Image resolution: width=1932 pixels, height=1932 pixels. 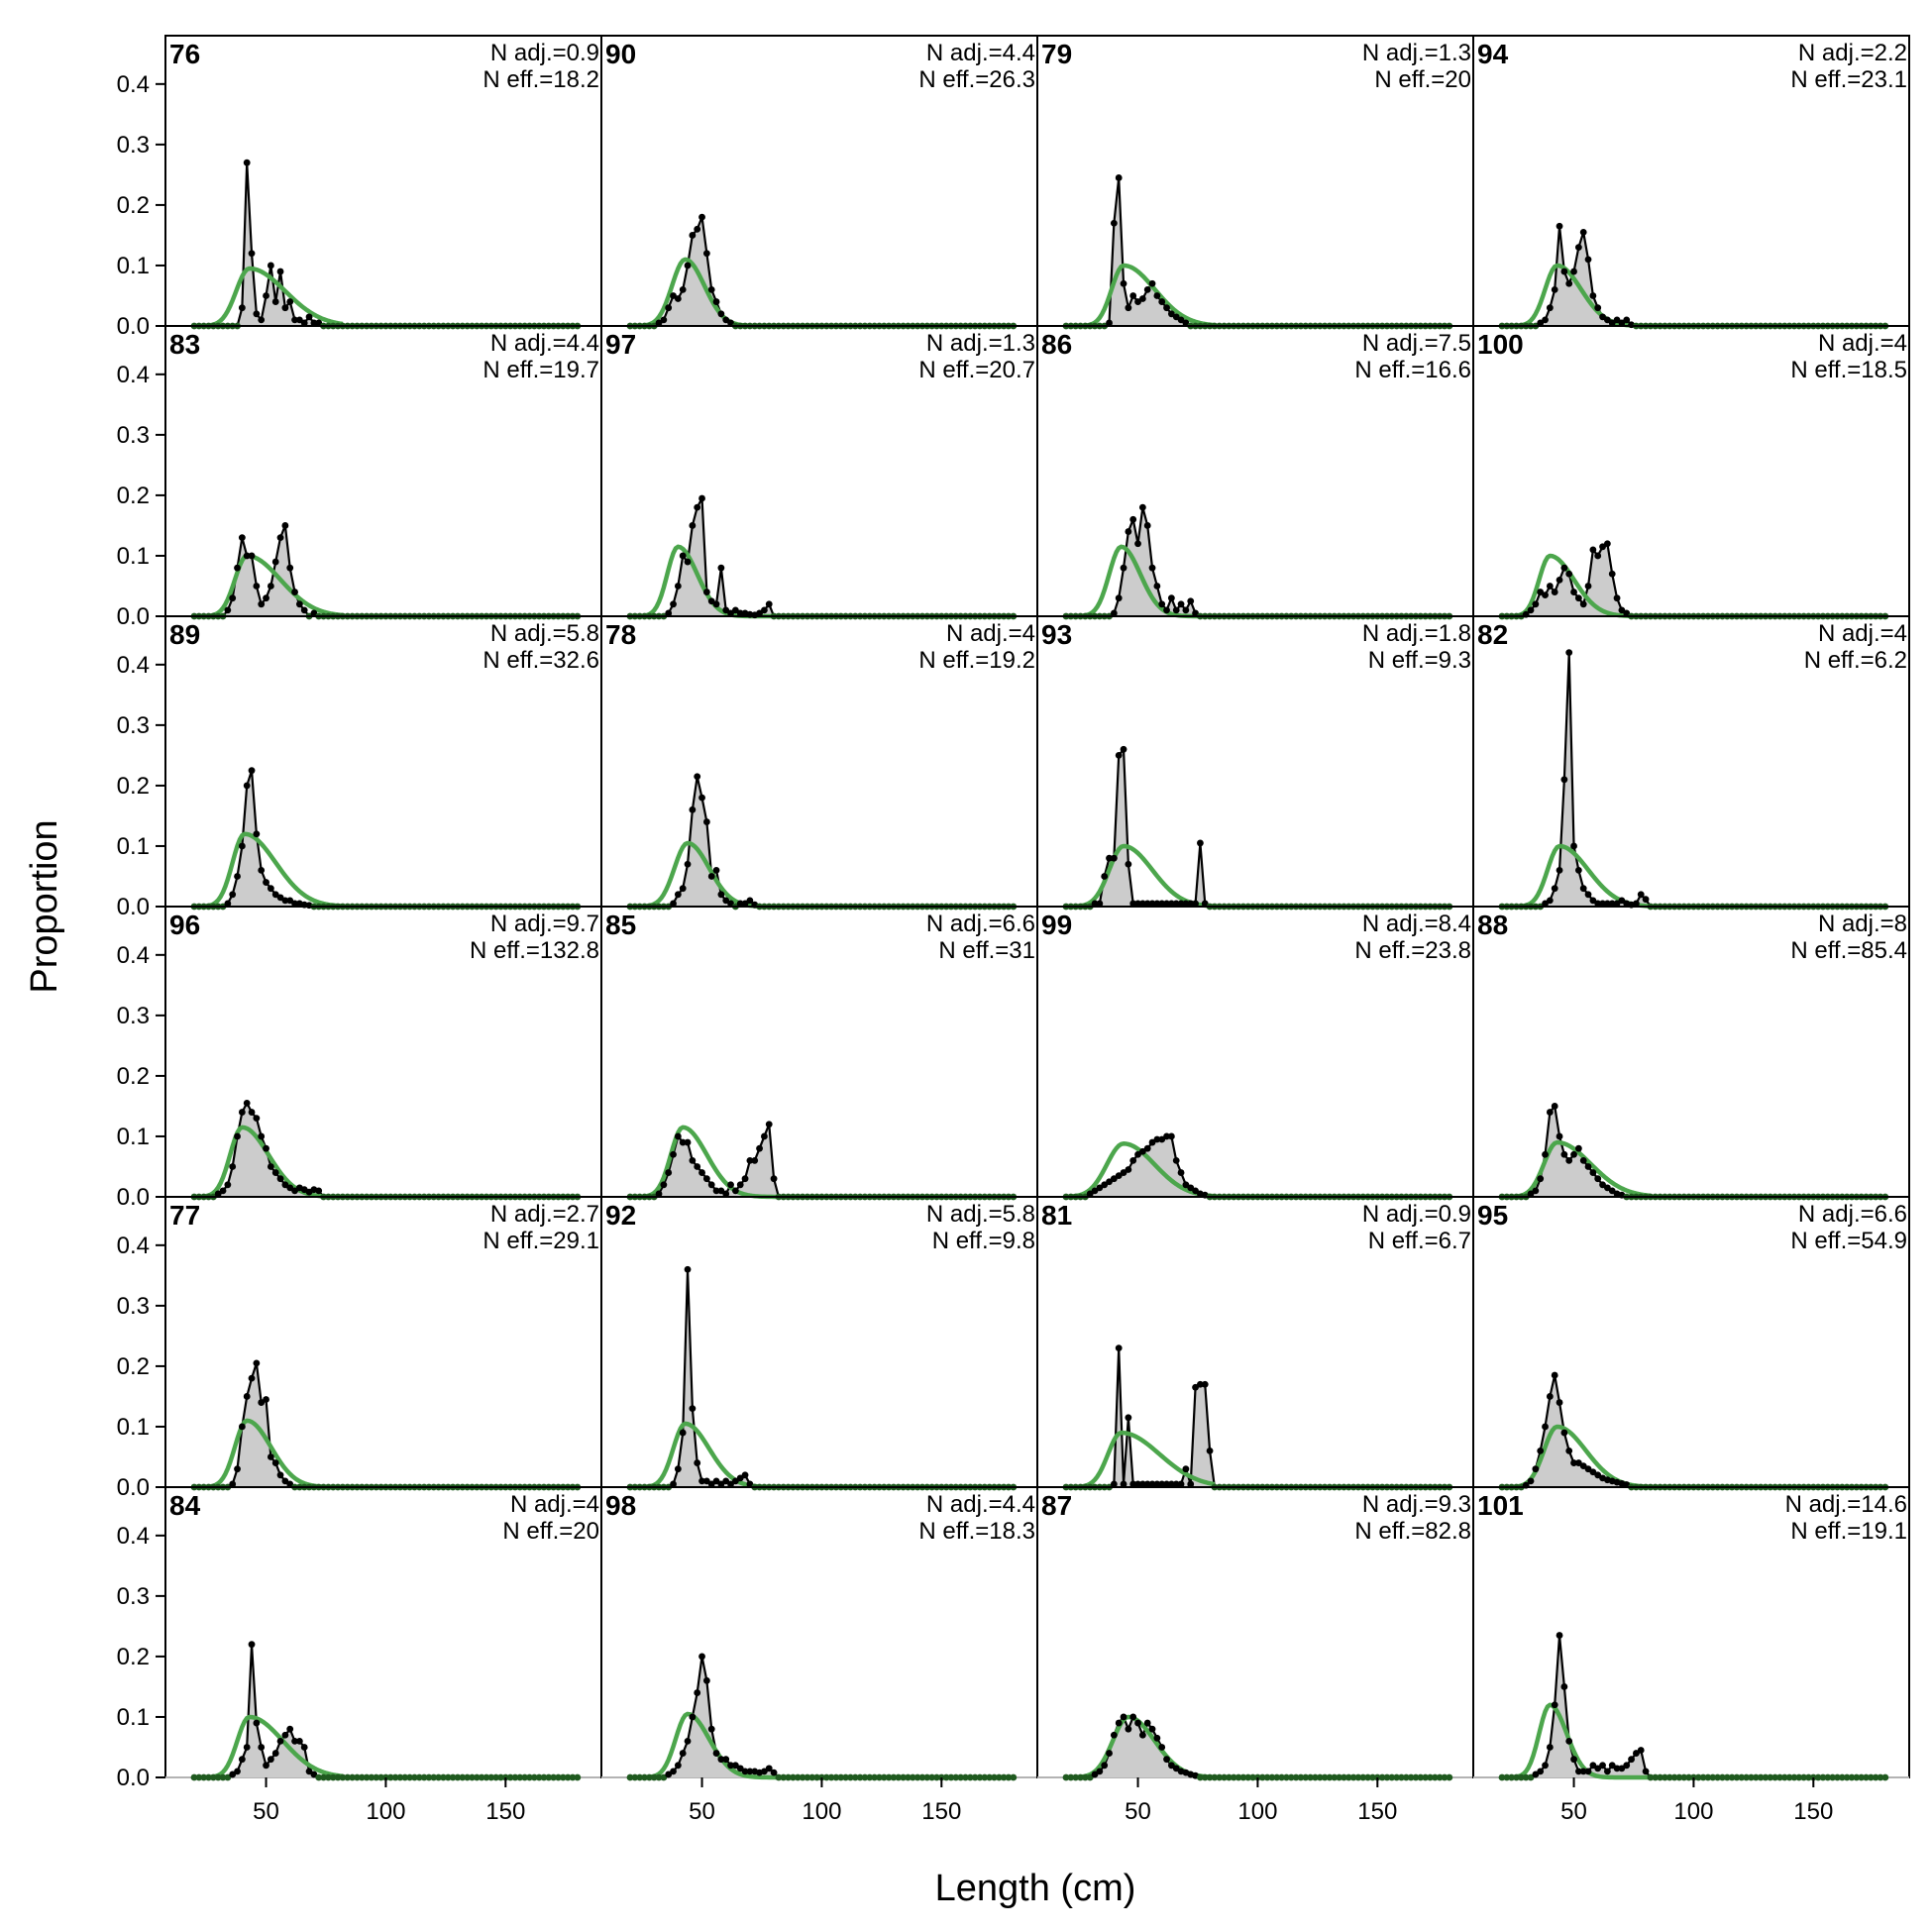 What do you see at coordinates (620, 634) in the screenshot?
I see `panel-year-label: 78` at bounding box center [620, 634].